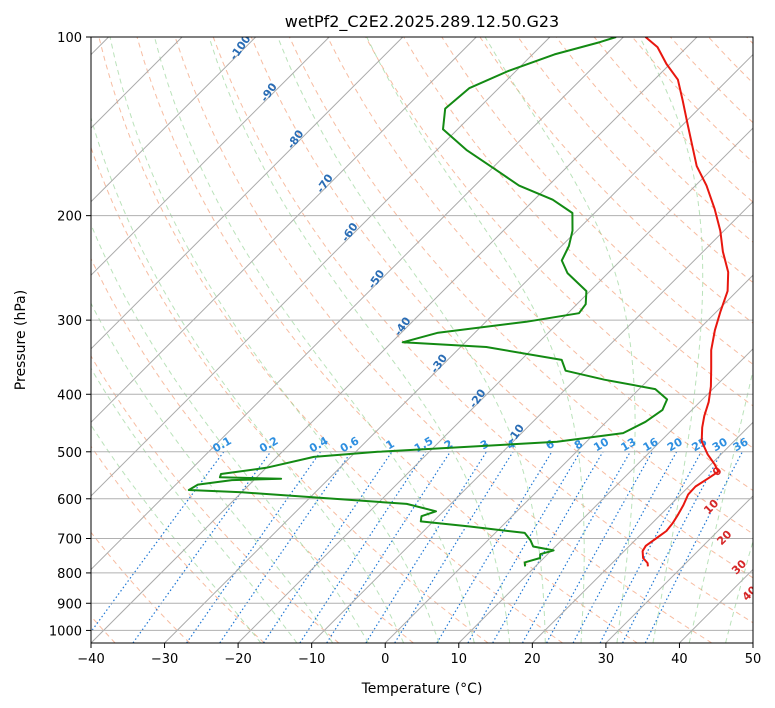  I want to click on x-tick-label: 20, so click(532, 659).